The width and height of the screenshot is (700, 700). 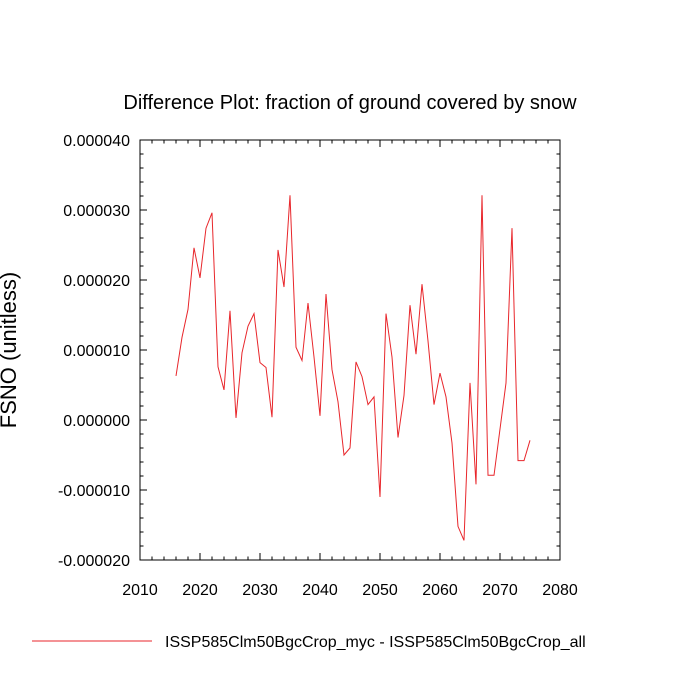 I want to click on y-tick-label: 0.000030, so click(x=96, y=211).